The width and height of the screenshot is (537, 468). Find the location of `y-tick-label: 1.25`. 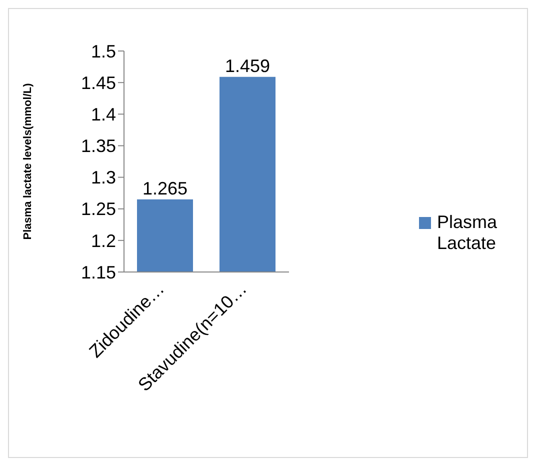

y-tick-label: 1.25 is located at coordinates (98, 209).